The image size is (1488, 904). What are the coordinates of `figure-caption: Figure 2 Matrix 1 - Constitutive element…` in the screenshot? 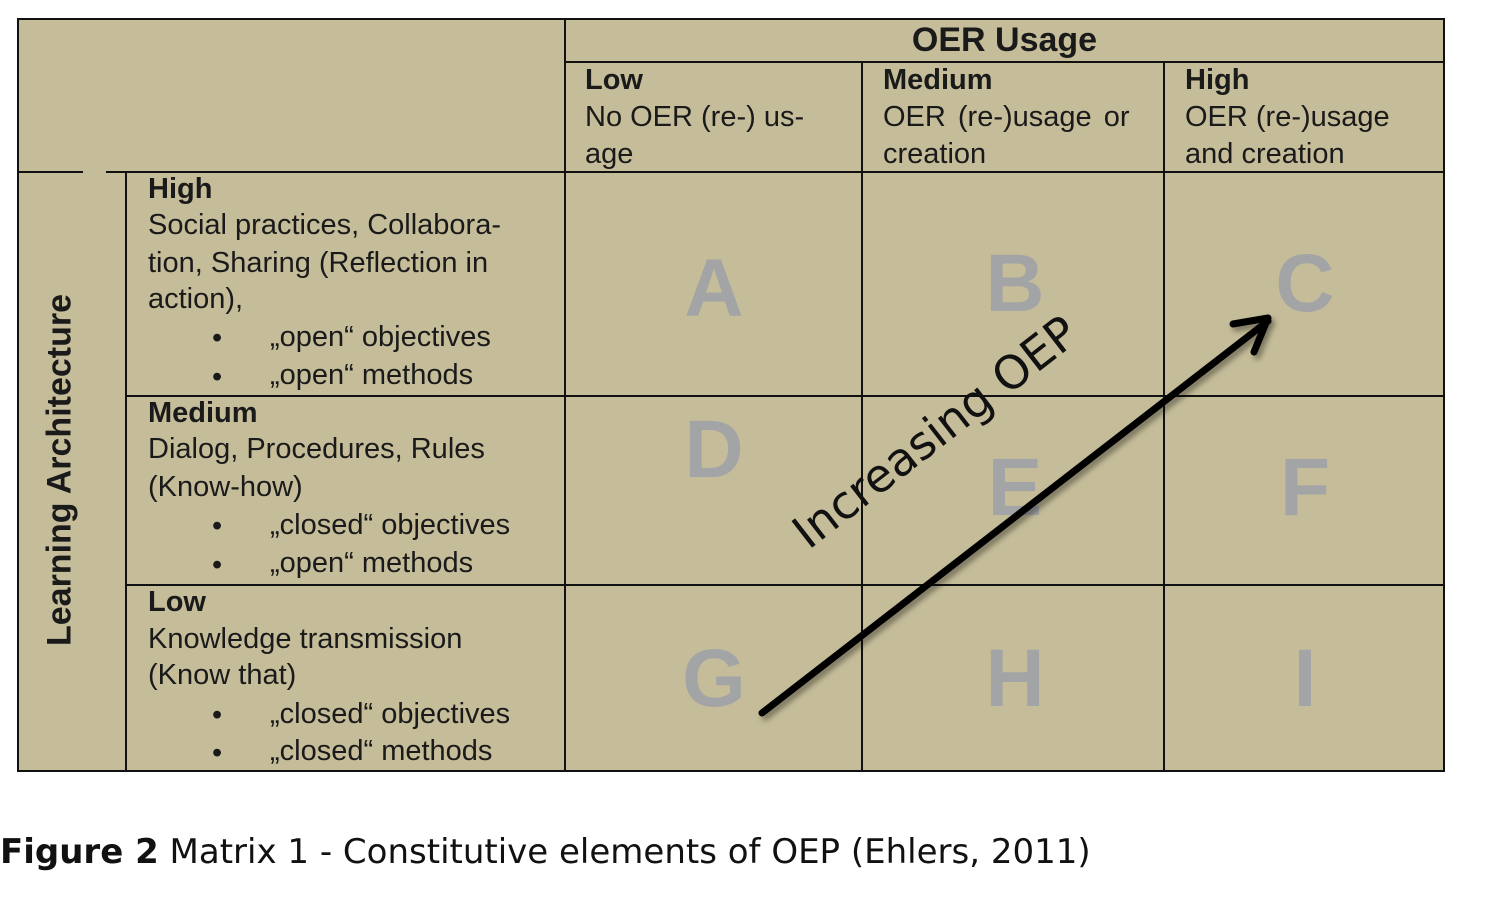 It's located at (545, 852).